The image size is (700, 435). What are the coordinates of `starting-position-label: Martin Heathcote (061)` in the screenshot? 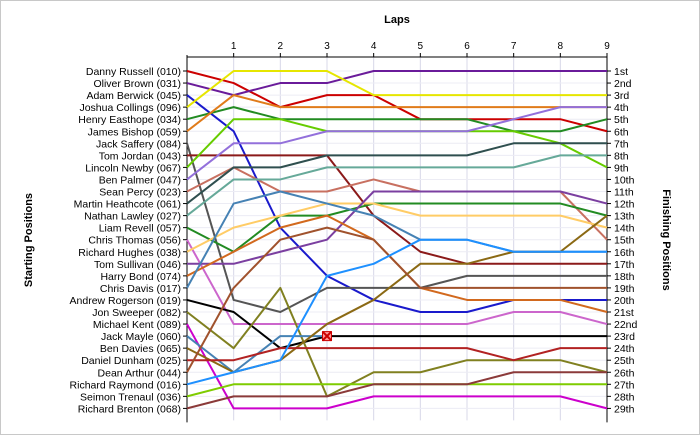 It's located at (127, 205).